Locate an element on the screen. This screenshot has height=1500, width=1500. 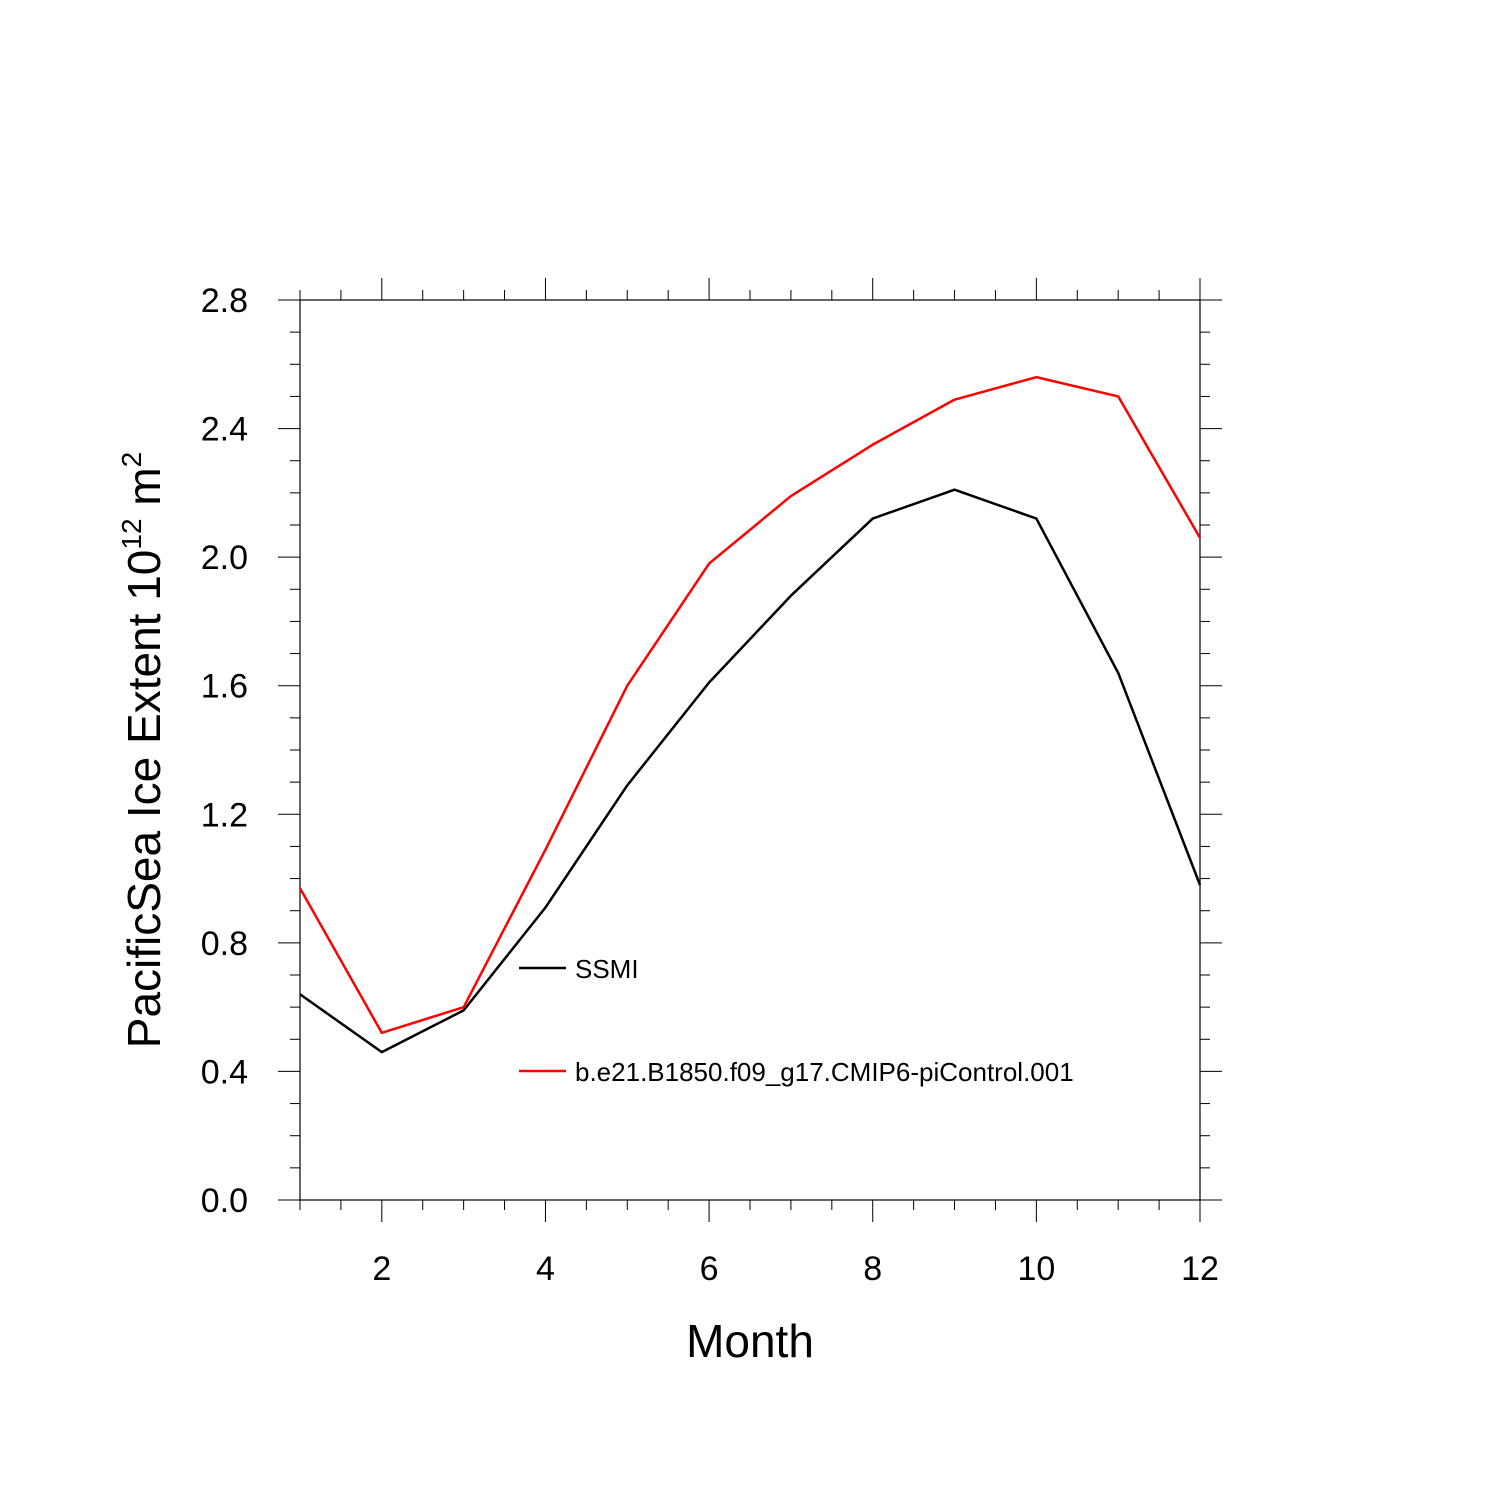
y-tick-label: 0.0 is located at coordinates (224, 1201).